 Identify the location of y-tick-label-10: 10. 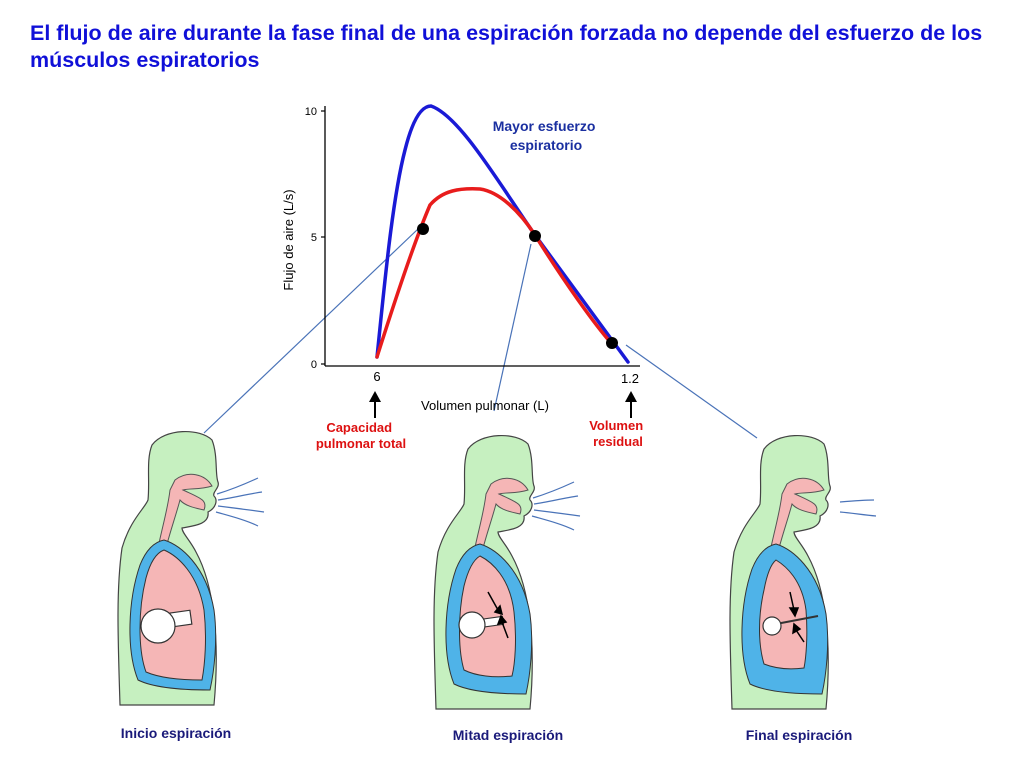
(311, 112).